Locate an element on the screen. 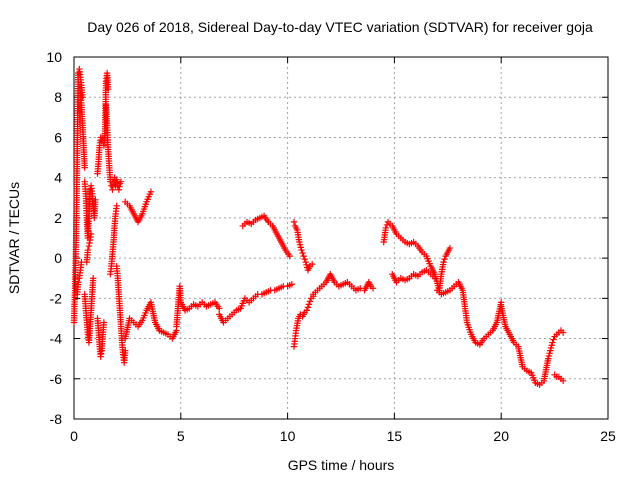 Image resolution: width=640 pixels, height=480 pixels. x-tick-label: 25 is located at coordinates (608, 436).